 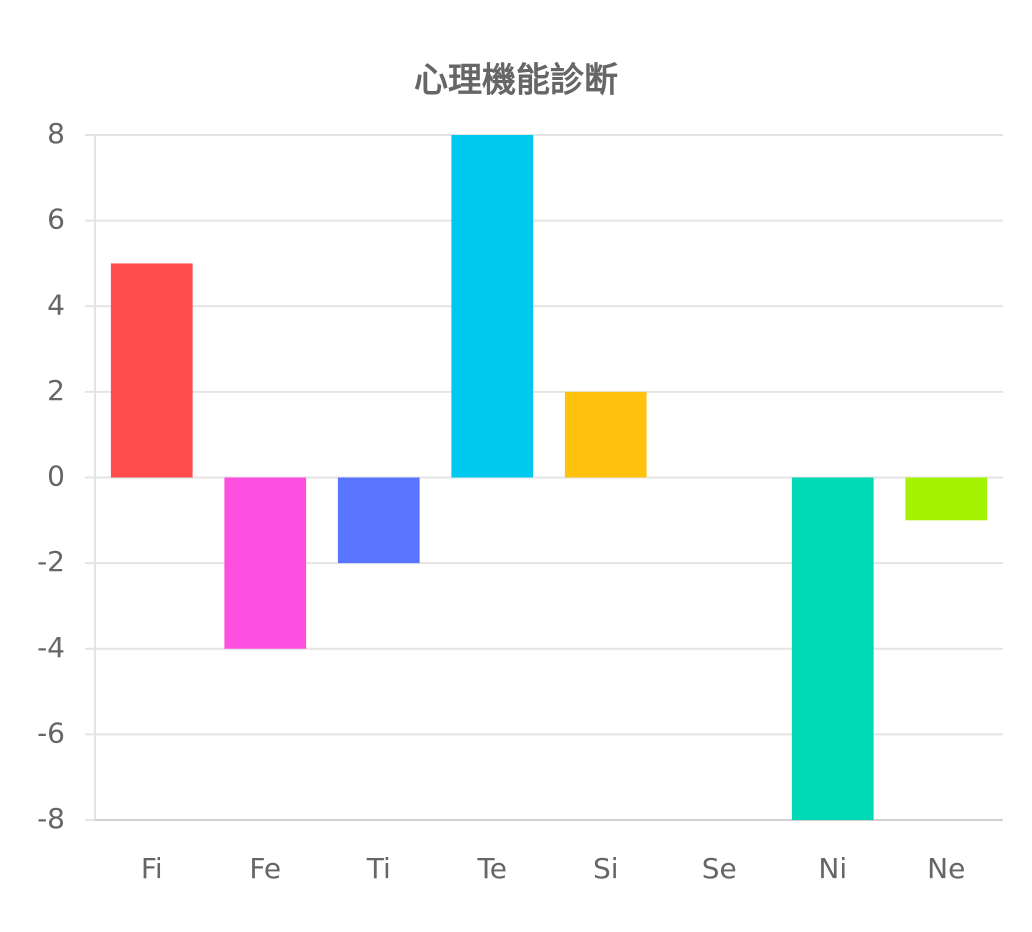 What do you see at coordinates (265, 868) in the screenshot?
I see `x-tick-label: Fe` at bounding box center [265, 868].